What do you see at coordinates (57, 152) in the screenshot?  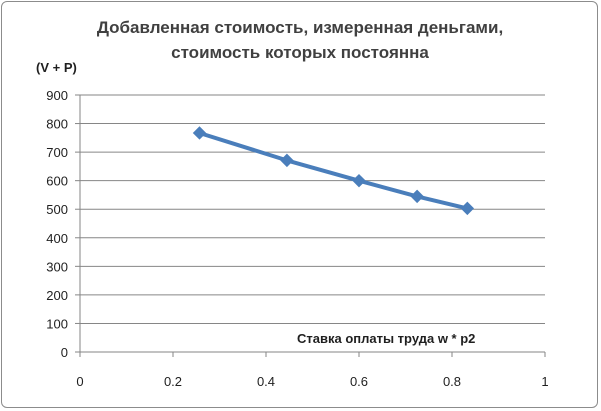 I see `y-tick-label-700: 700` at bounding box center [57, 152].